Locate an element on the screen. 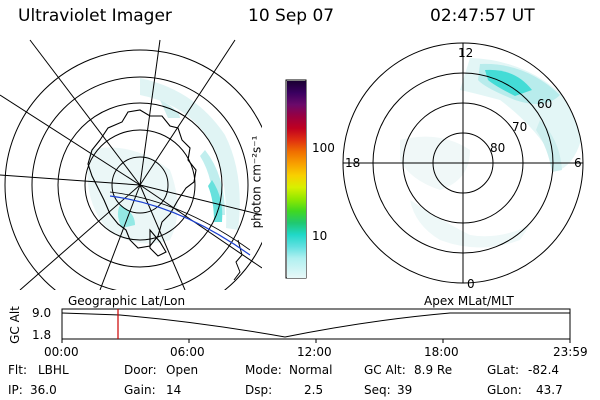 This screenshot has width=600, height=400. xtick-06: 06:00 is located at coordinates (187, 352).